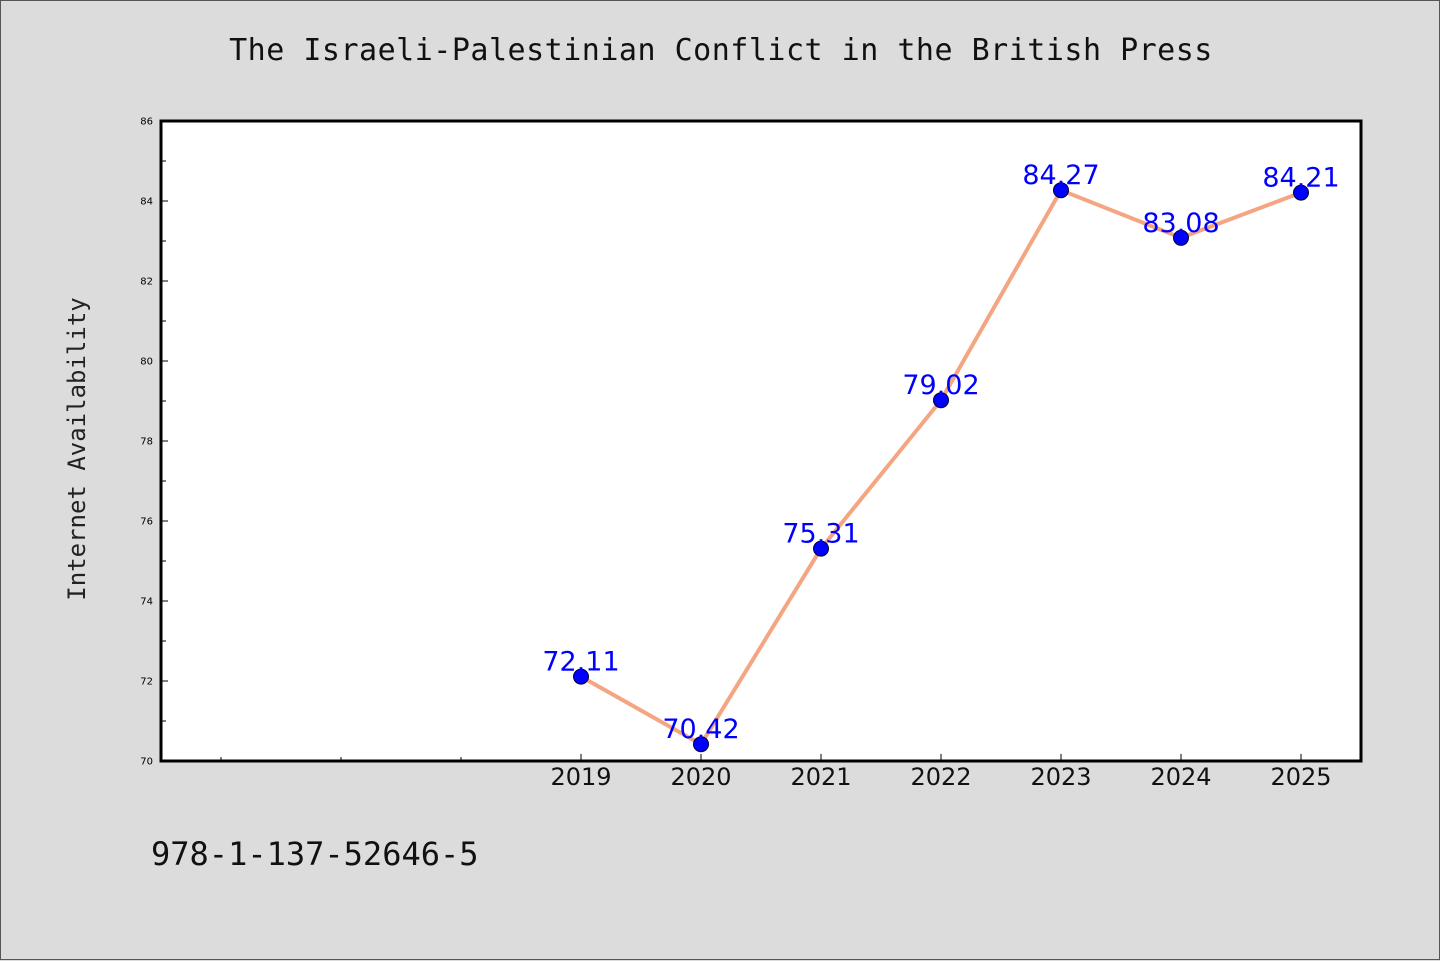  What do you see at coordinates (146, 362) in the screenshot?
I see `y-tick-label: 80` at bounding box center [146, 362].